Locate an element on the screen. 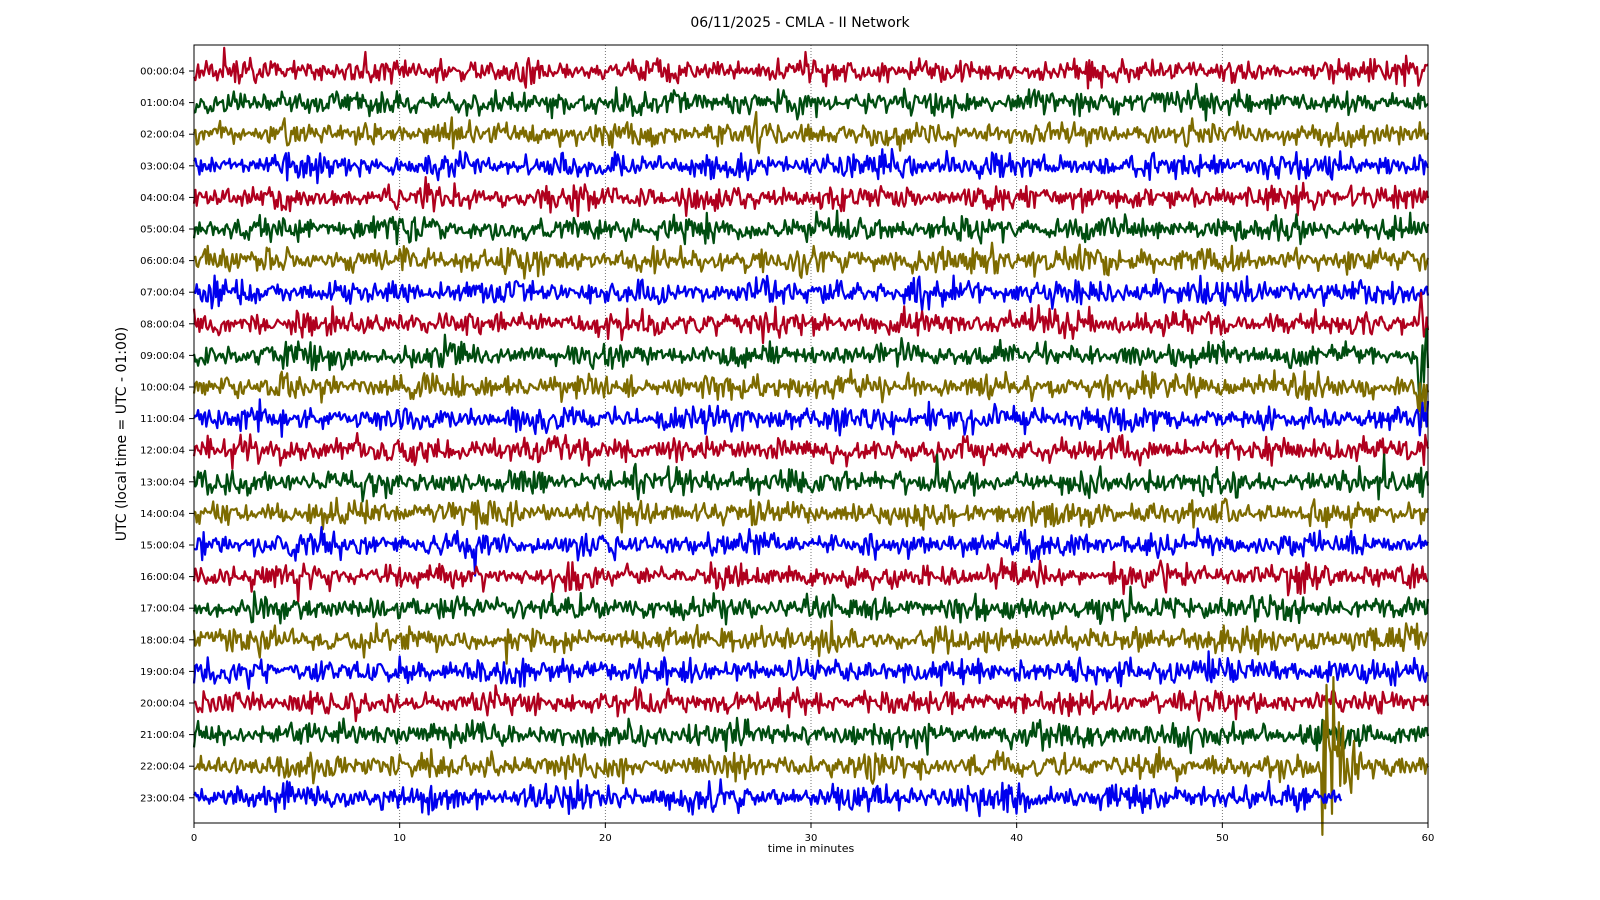 The image size is (1600, 900). y-tick-label-13:00:04: 13:00:04 is located at coordinates (162, 482).